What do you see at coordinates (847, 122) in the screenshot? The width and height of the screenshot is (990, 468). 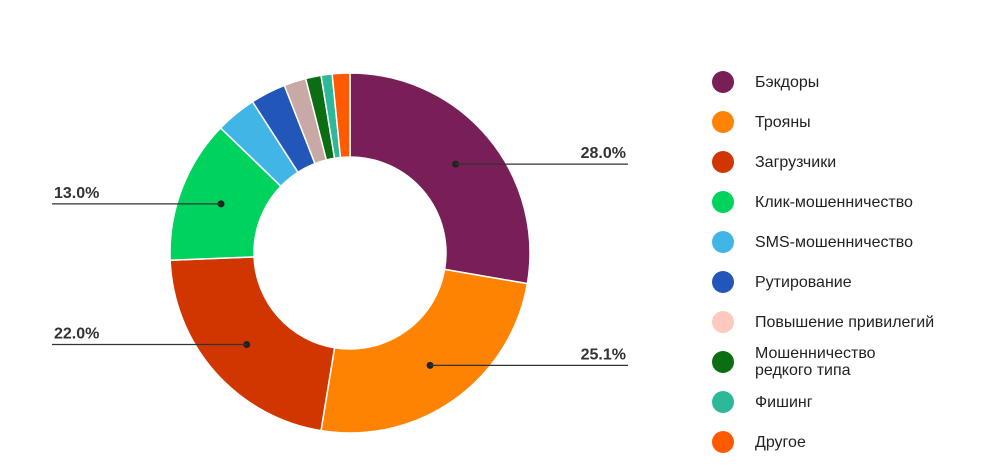 I see `legend-item-trojans: Трояны` at bounding box center [847, 122].